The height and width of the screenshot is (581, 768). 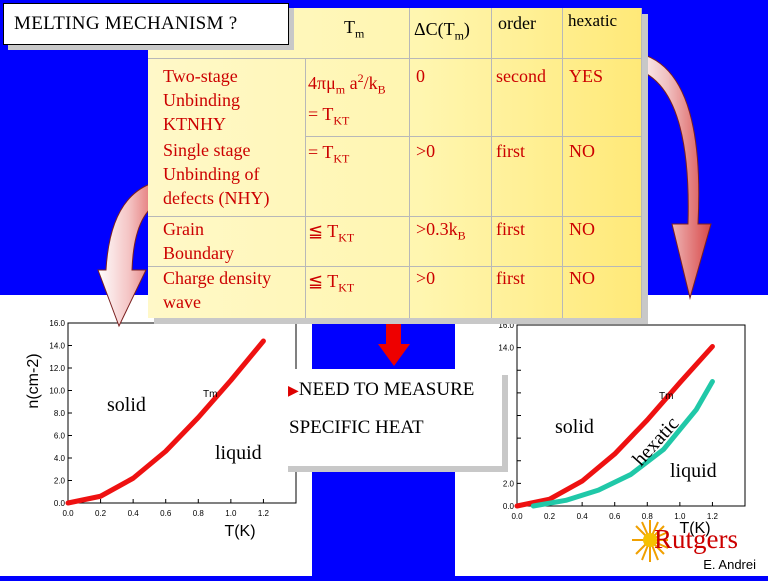 I want to click on row4-mechanism: Charge density wave, so click(x=217, y=290).